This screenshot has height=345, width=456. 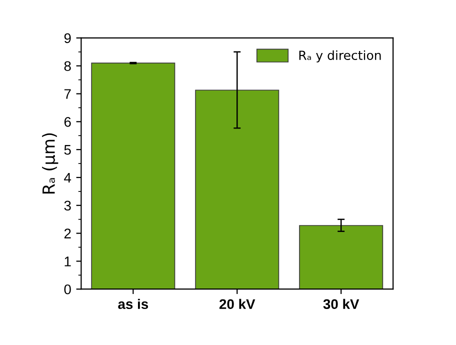 I want to click on legend-label: Rₐ y direction, so click(x=340, y=56).